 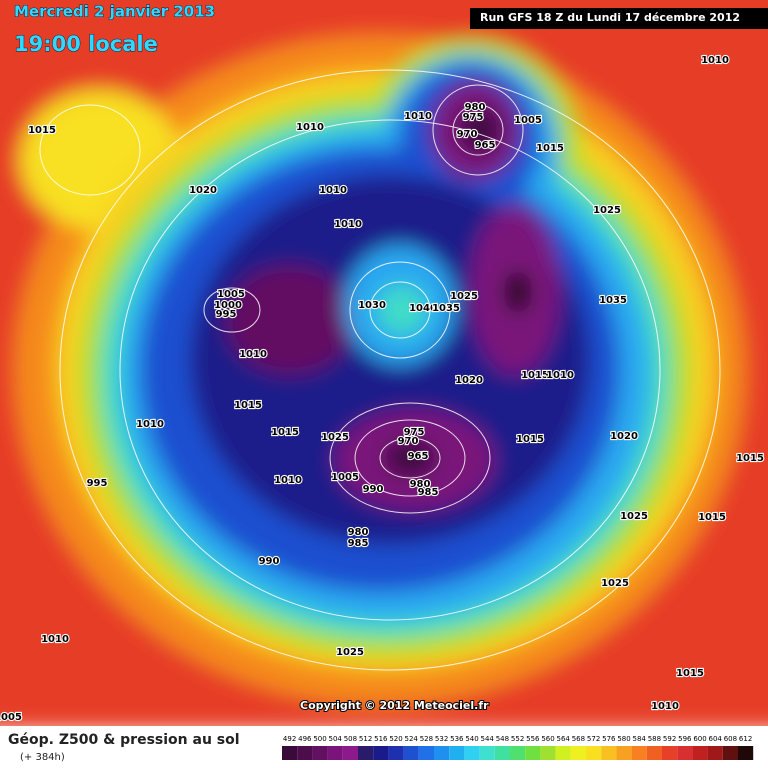 I want to click on scale-label: 568, so click(x=578, y=739).